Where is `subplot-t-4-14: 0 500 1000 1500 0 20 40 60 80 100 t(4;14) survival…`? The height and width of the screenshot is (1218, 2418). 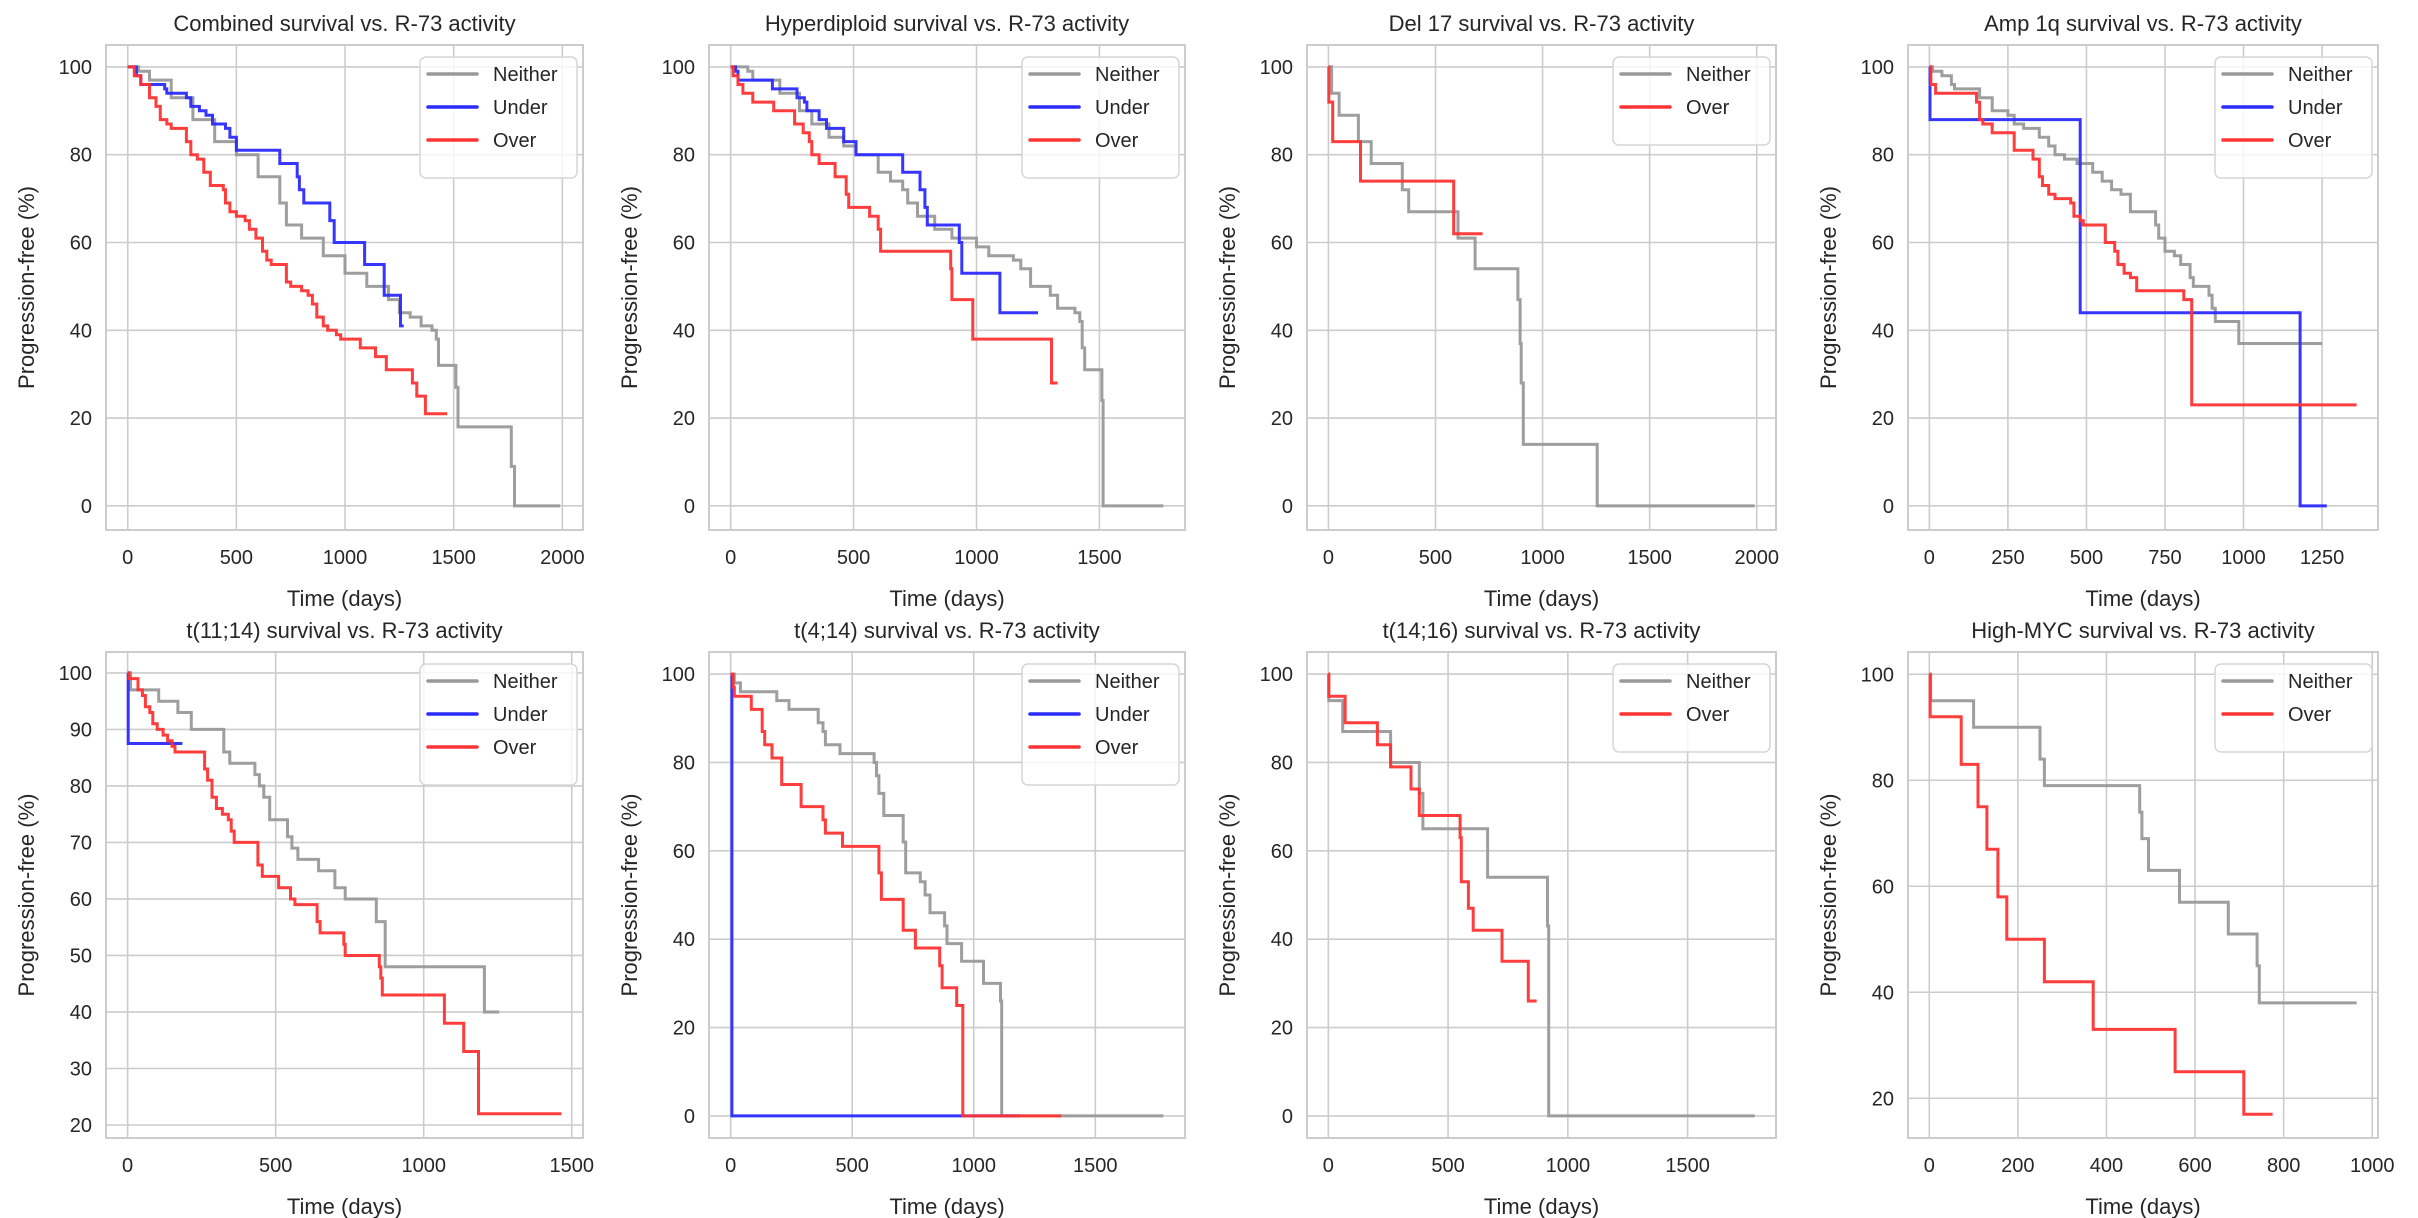
subplot-t-4-14: 0 500 1000 1500 0 20 40 60 80 100 t(4;14) survival… is located at coordinates (901, 918).